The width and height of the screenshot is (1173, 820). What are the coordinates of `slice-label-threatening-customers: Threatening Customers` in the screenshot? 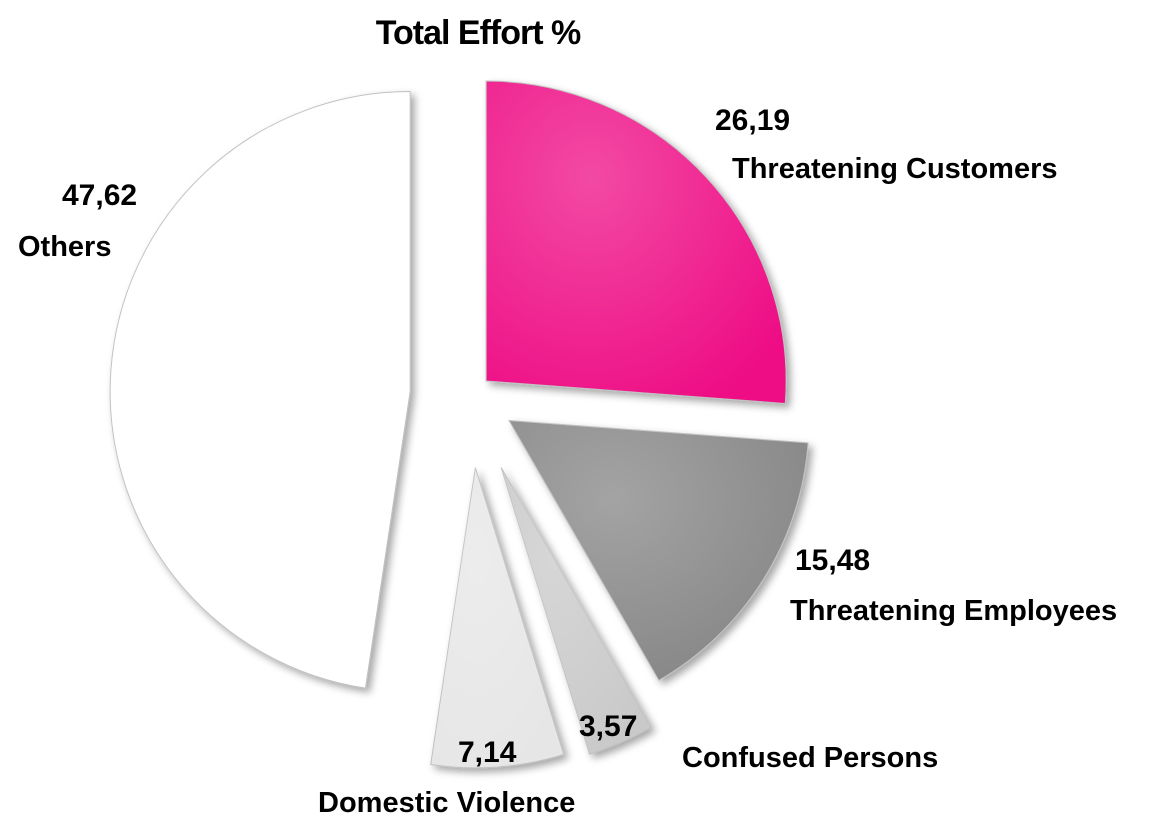 It's located at (895, 169).